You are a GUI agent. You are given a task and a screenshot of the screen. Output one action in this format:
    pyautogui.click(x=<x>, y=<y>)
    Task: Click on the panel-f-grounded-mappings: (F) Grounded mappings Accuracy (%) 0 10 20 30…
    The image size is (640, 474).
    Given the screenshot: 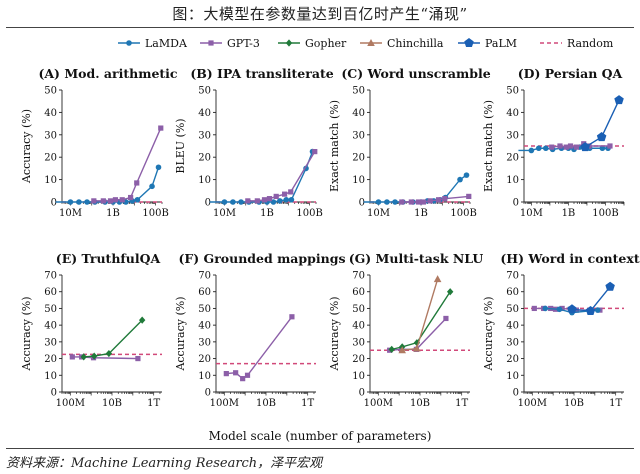 What is the action you would take?
    pyautogui.click(x=260, y=330)
    